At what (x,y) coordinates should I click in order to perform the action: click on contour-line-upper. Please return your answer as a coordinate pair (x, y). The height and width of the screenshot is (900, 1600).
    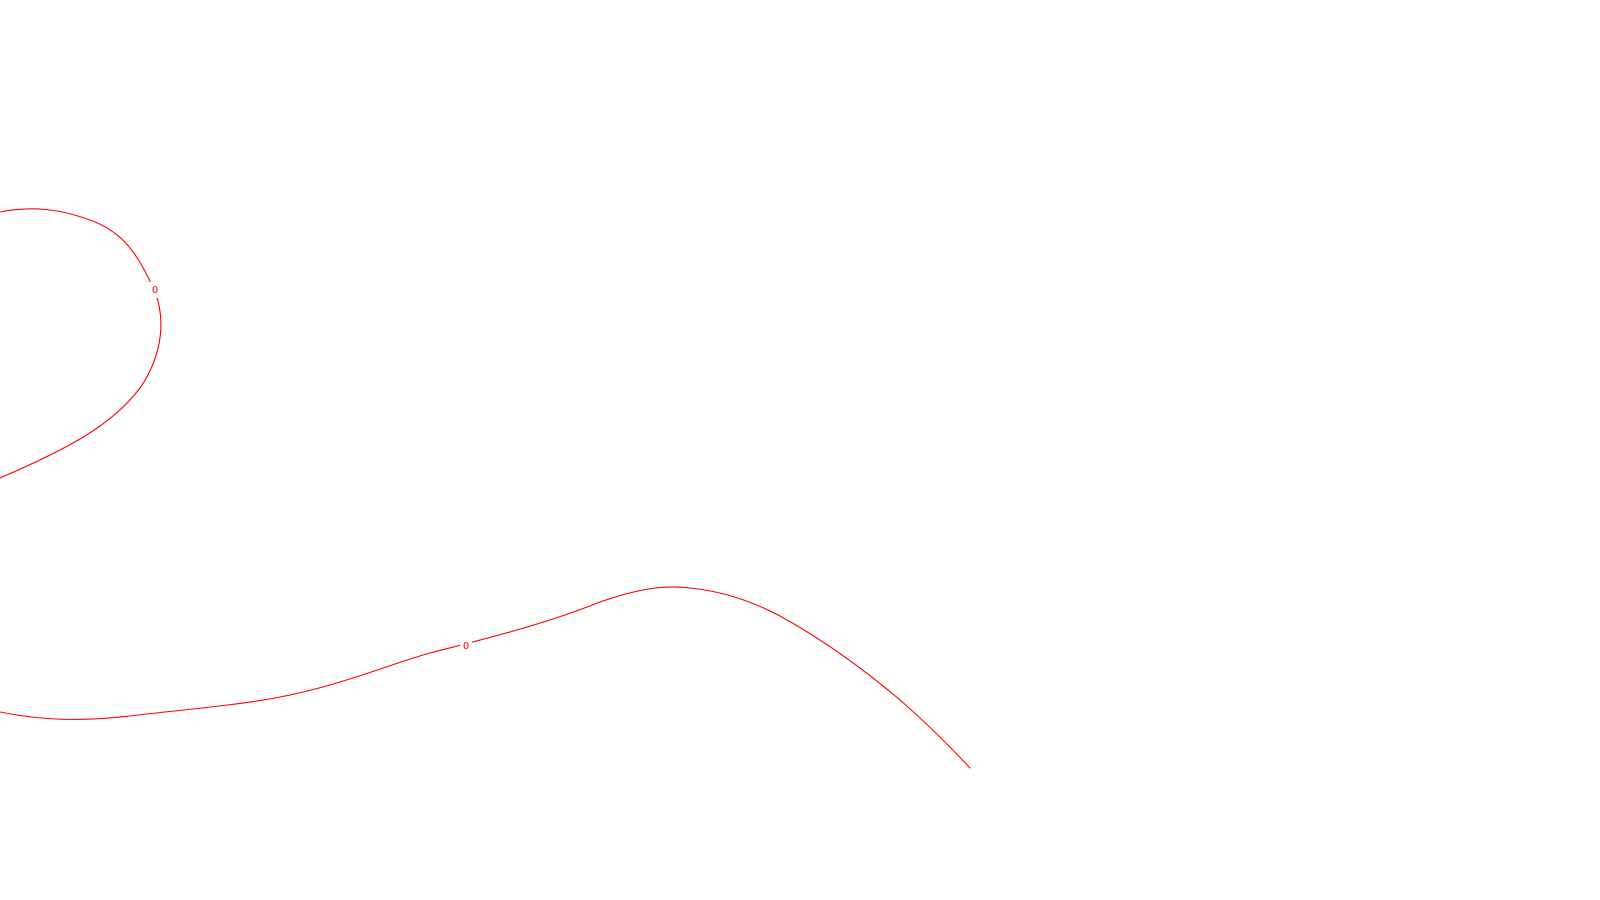
    Looking at the image, I should click on (81, 343).